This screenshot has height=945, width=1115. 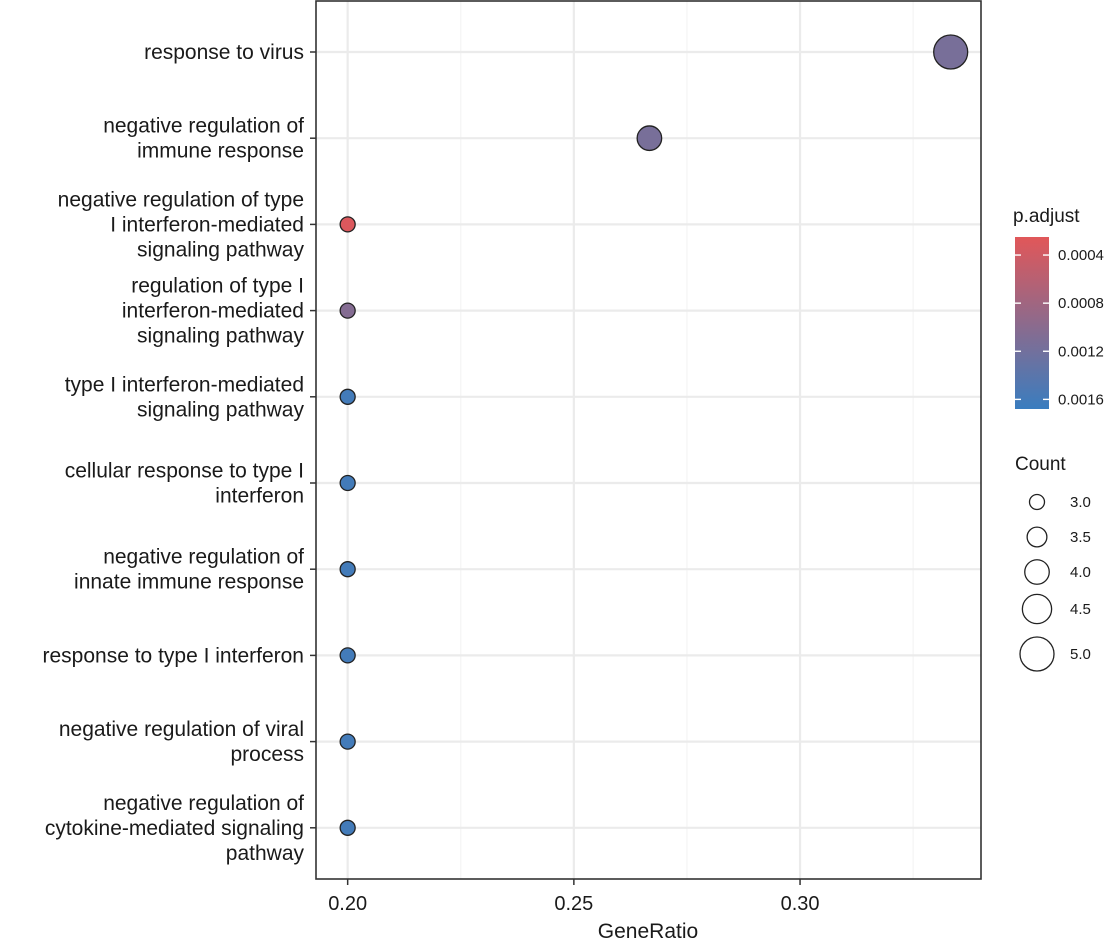 I want to click on y-tick-label: interferon, so click(x=259, y=496).